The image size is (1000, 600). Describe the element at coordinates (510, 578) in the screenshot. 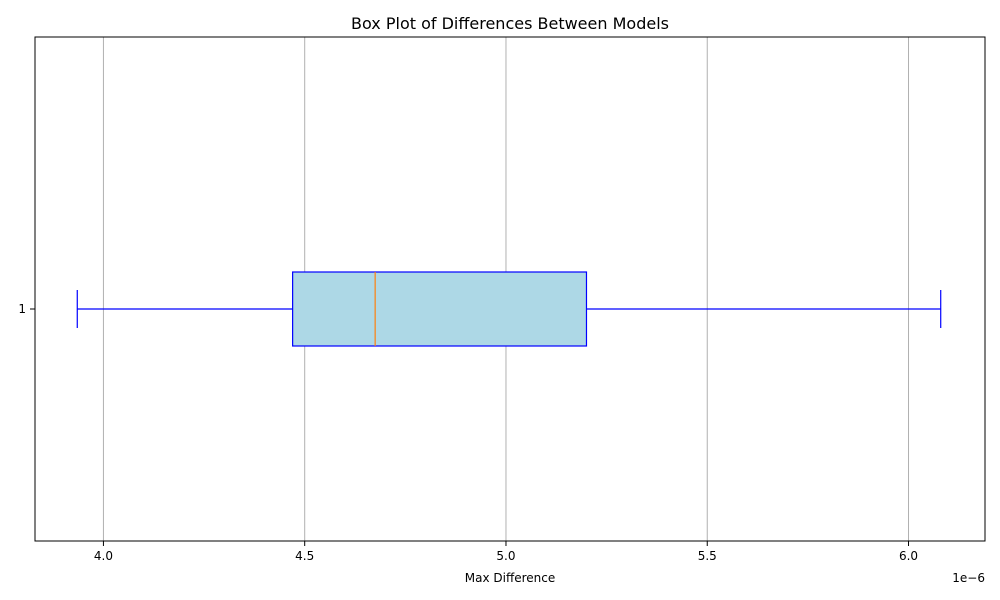

I see `x-axis-label: Max Difference` at that location.